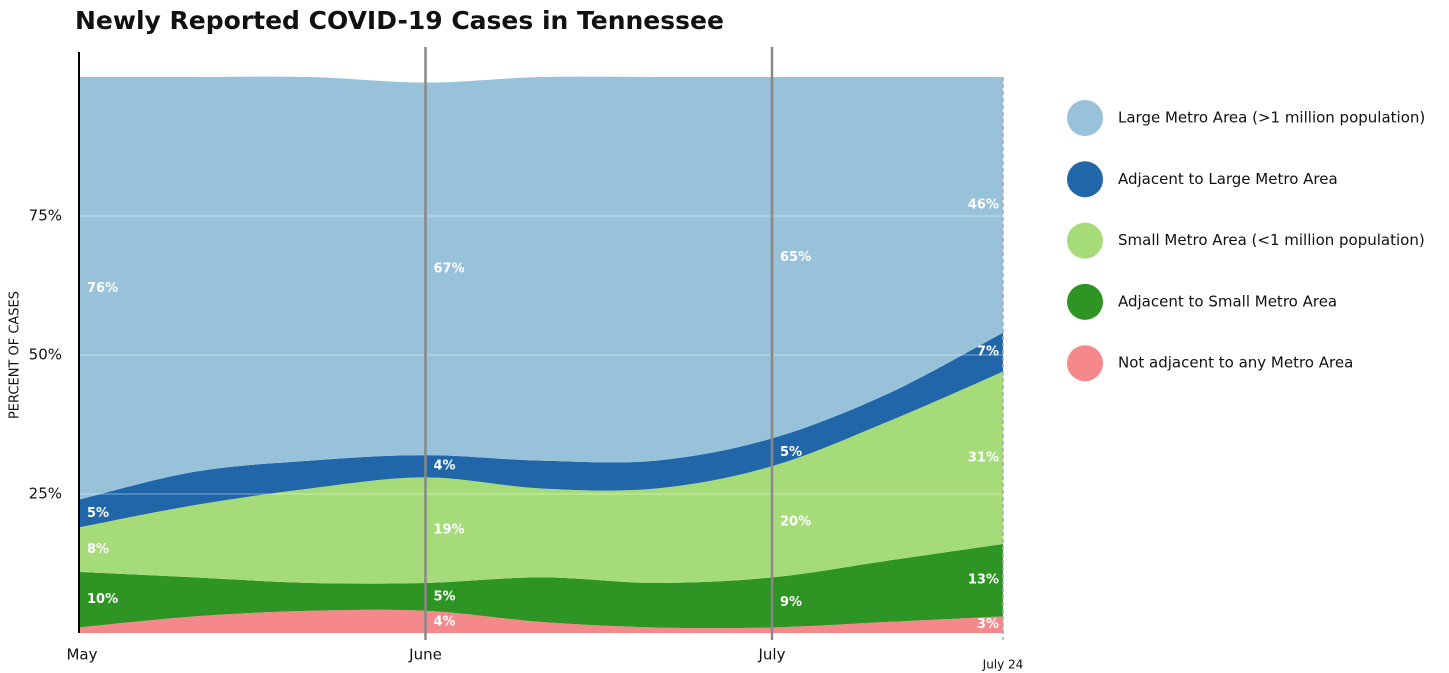  What do you see at coordinates (983, 457) in the screenshot?
I see `data-label: 31%` at bounding box center [983, 457].